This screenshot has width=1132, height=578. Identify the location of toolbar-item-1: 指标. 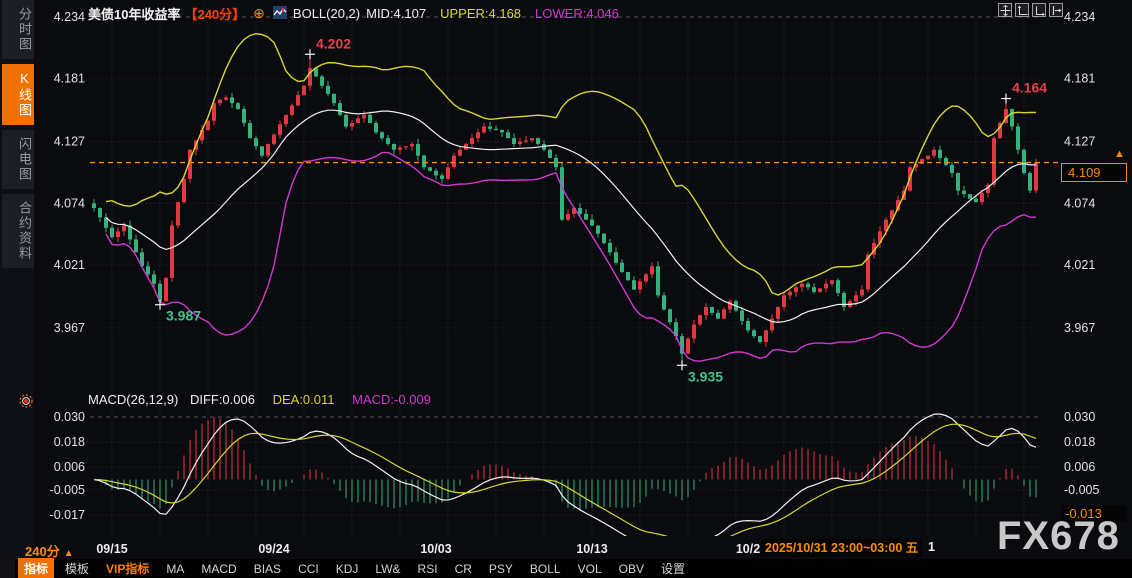
(36, 568).